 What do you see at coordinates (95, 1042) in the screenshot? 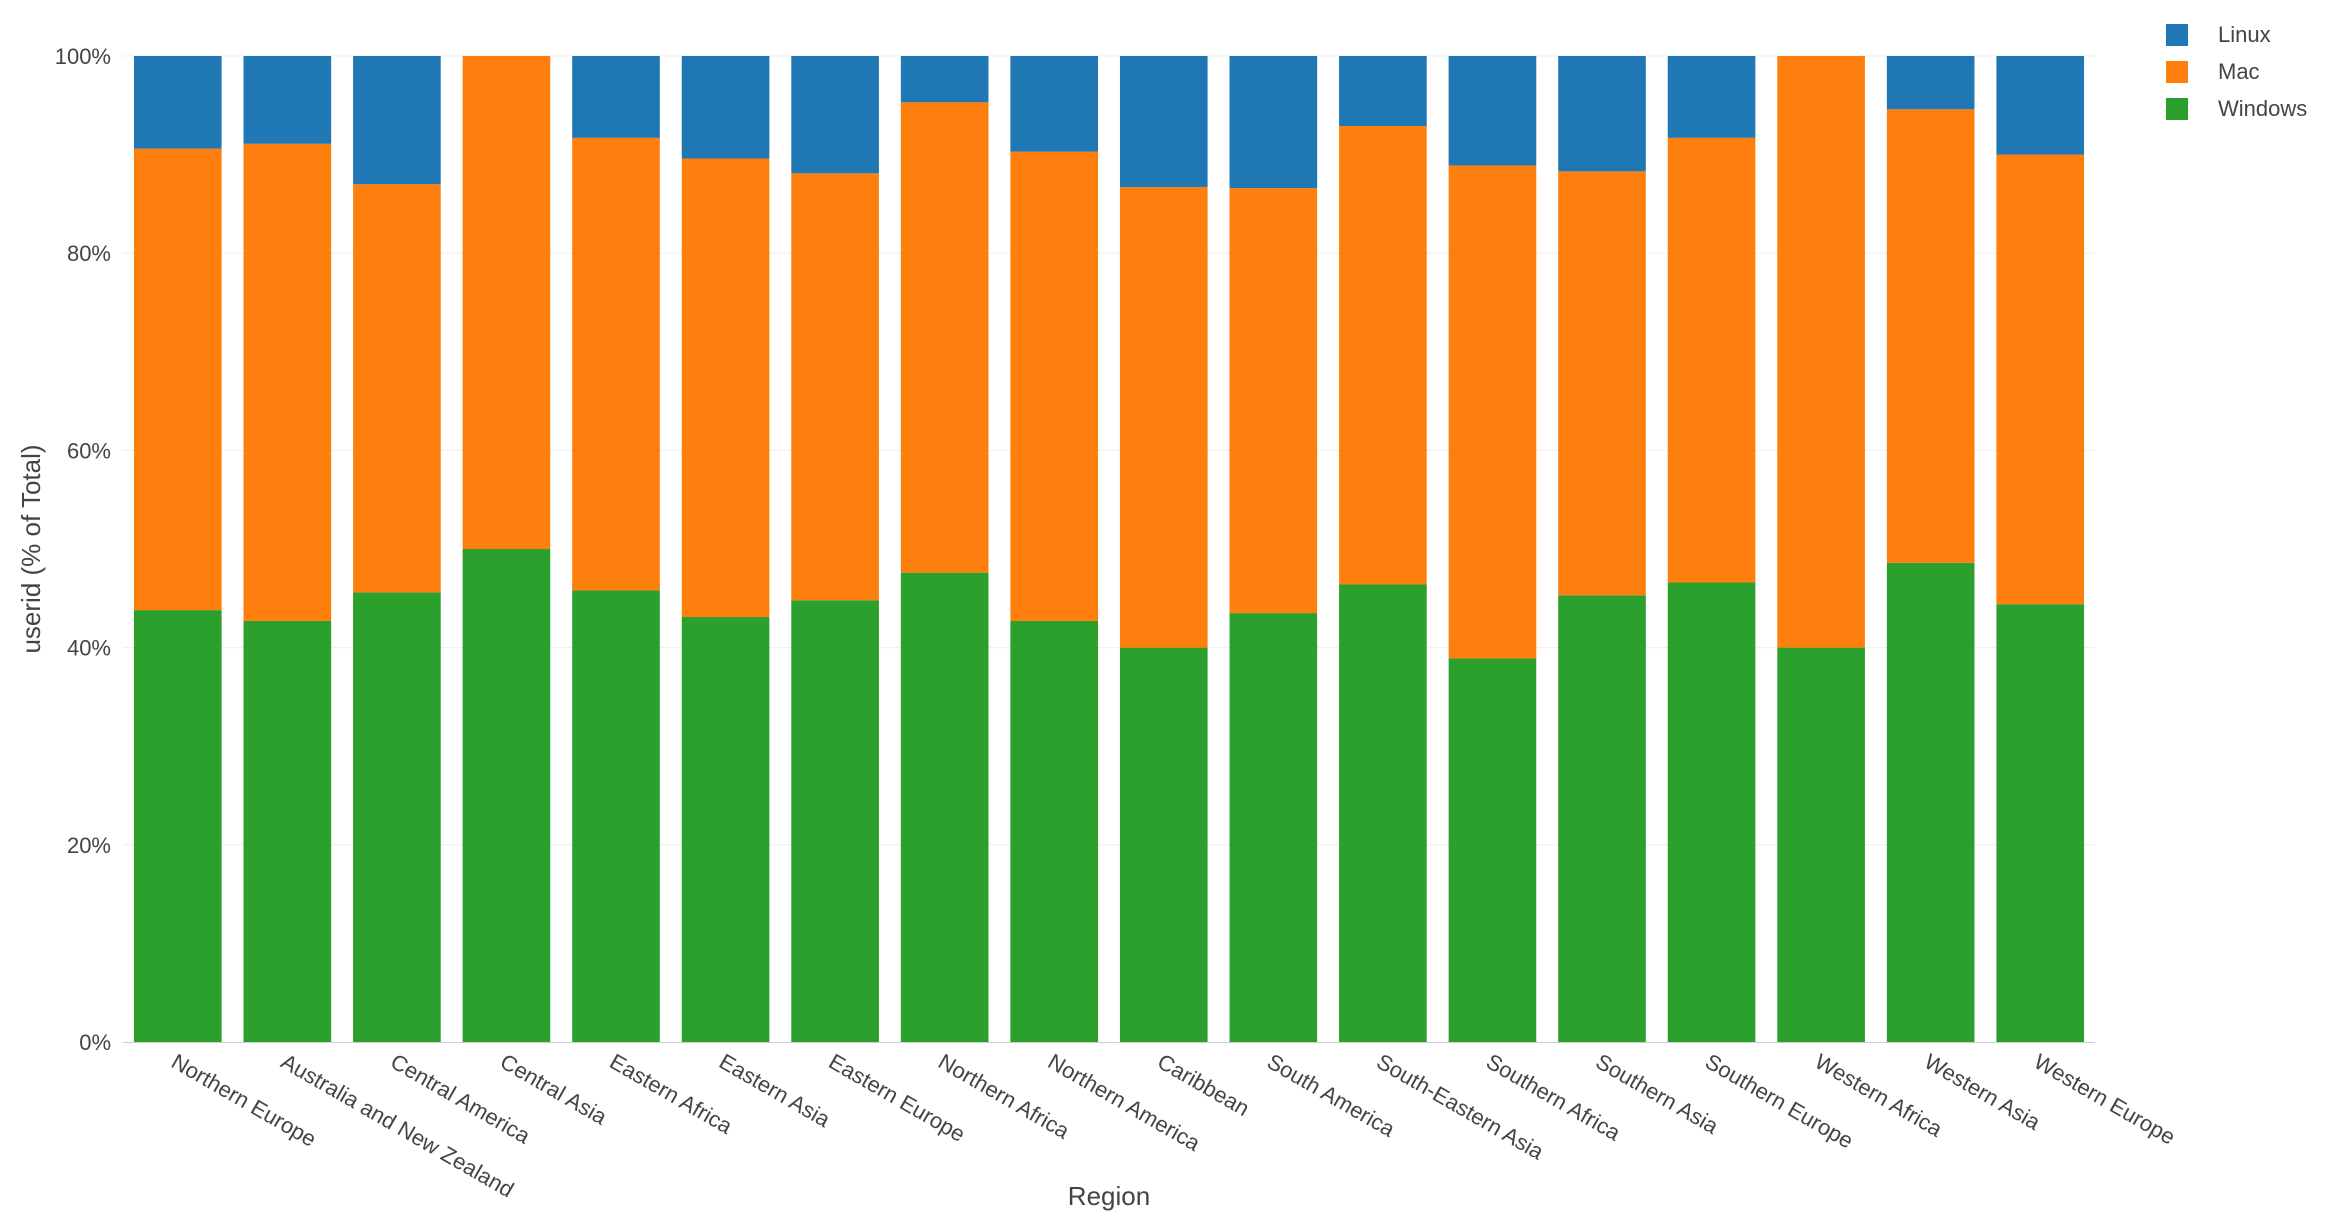
I see `y-tick-label: 0%` at bounding box center [95, 1042].